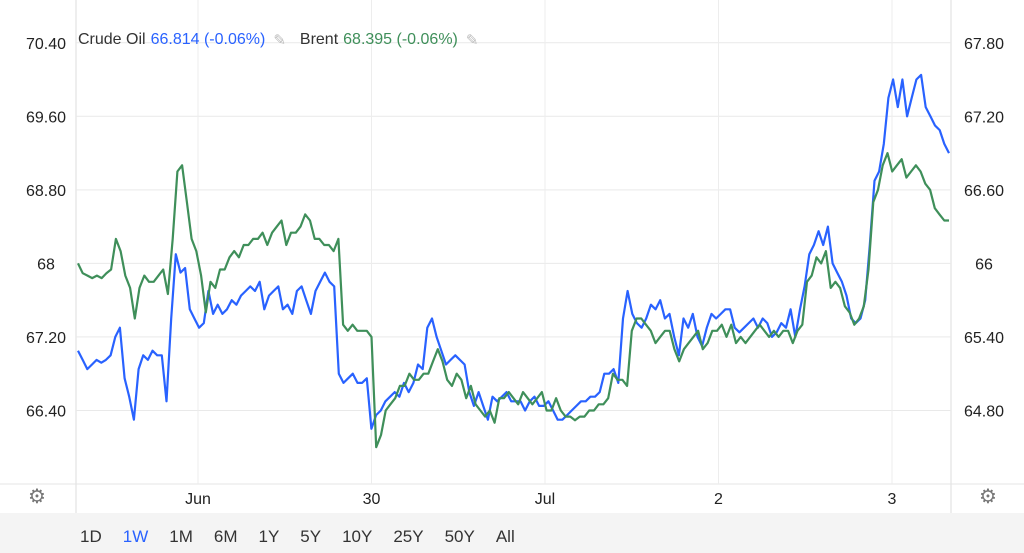 The width and height of the screenshot is (1024, 553). Describe the element at coordinates (984, 117) in the screenshot. I see `right-tick-label: 67.20` at that location.